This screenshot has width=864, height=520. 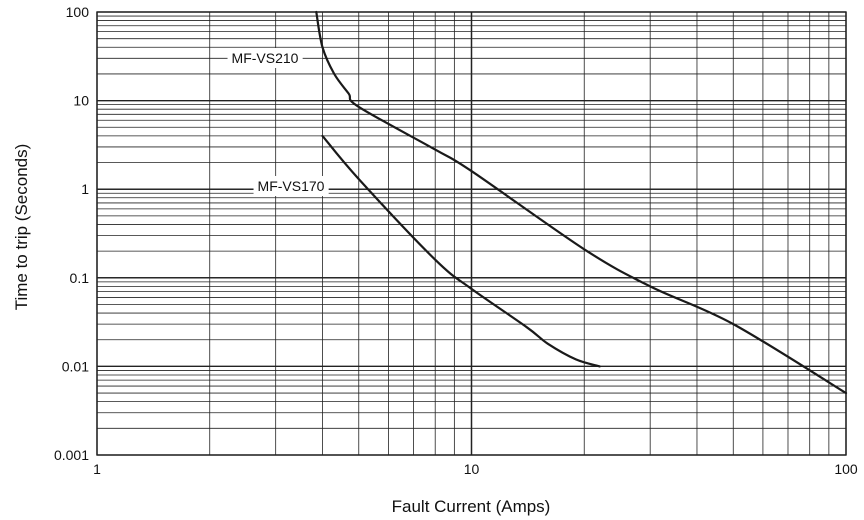 What do you see at coordinates (78, 12) in the screenshot?
I see `y-tick-label: 100` at bounding box center [78, 12].